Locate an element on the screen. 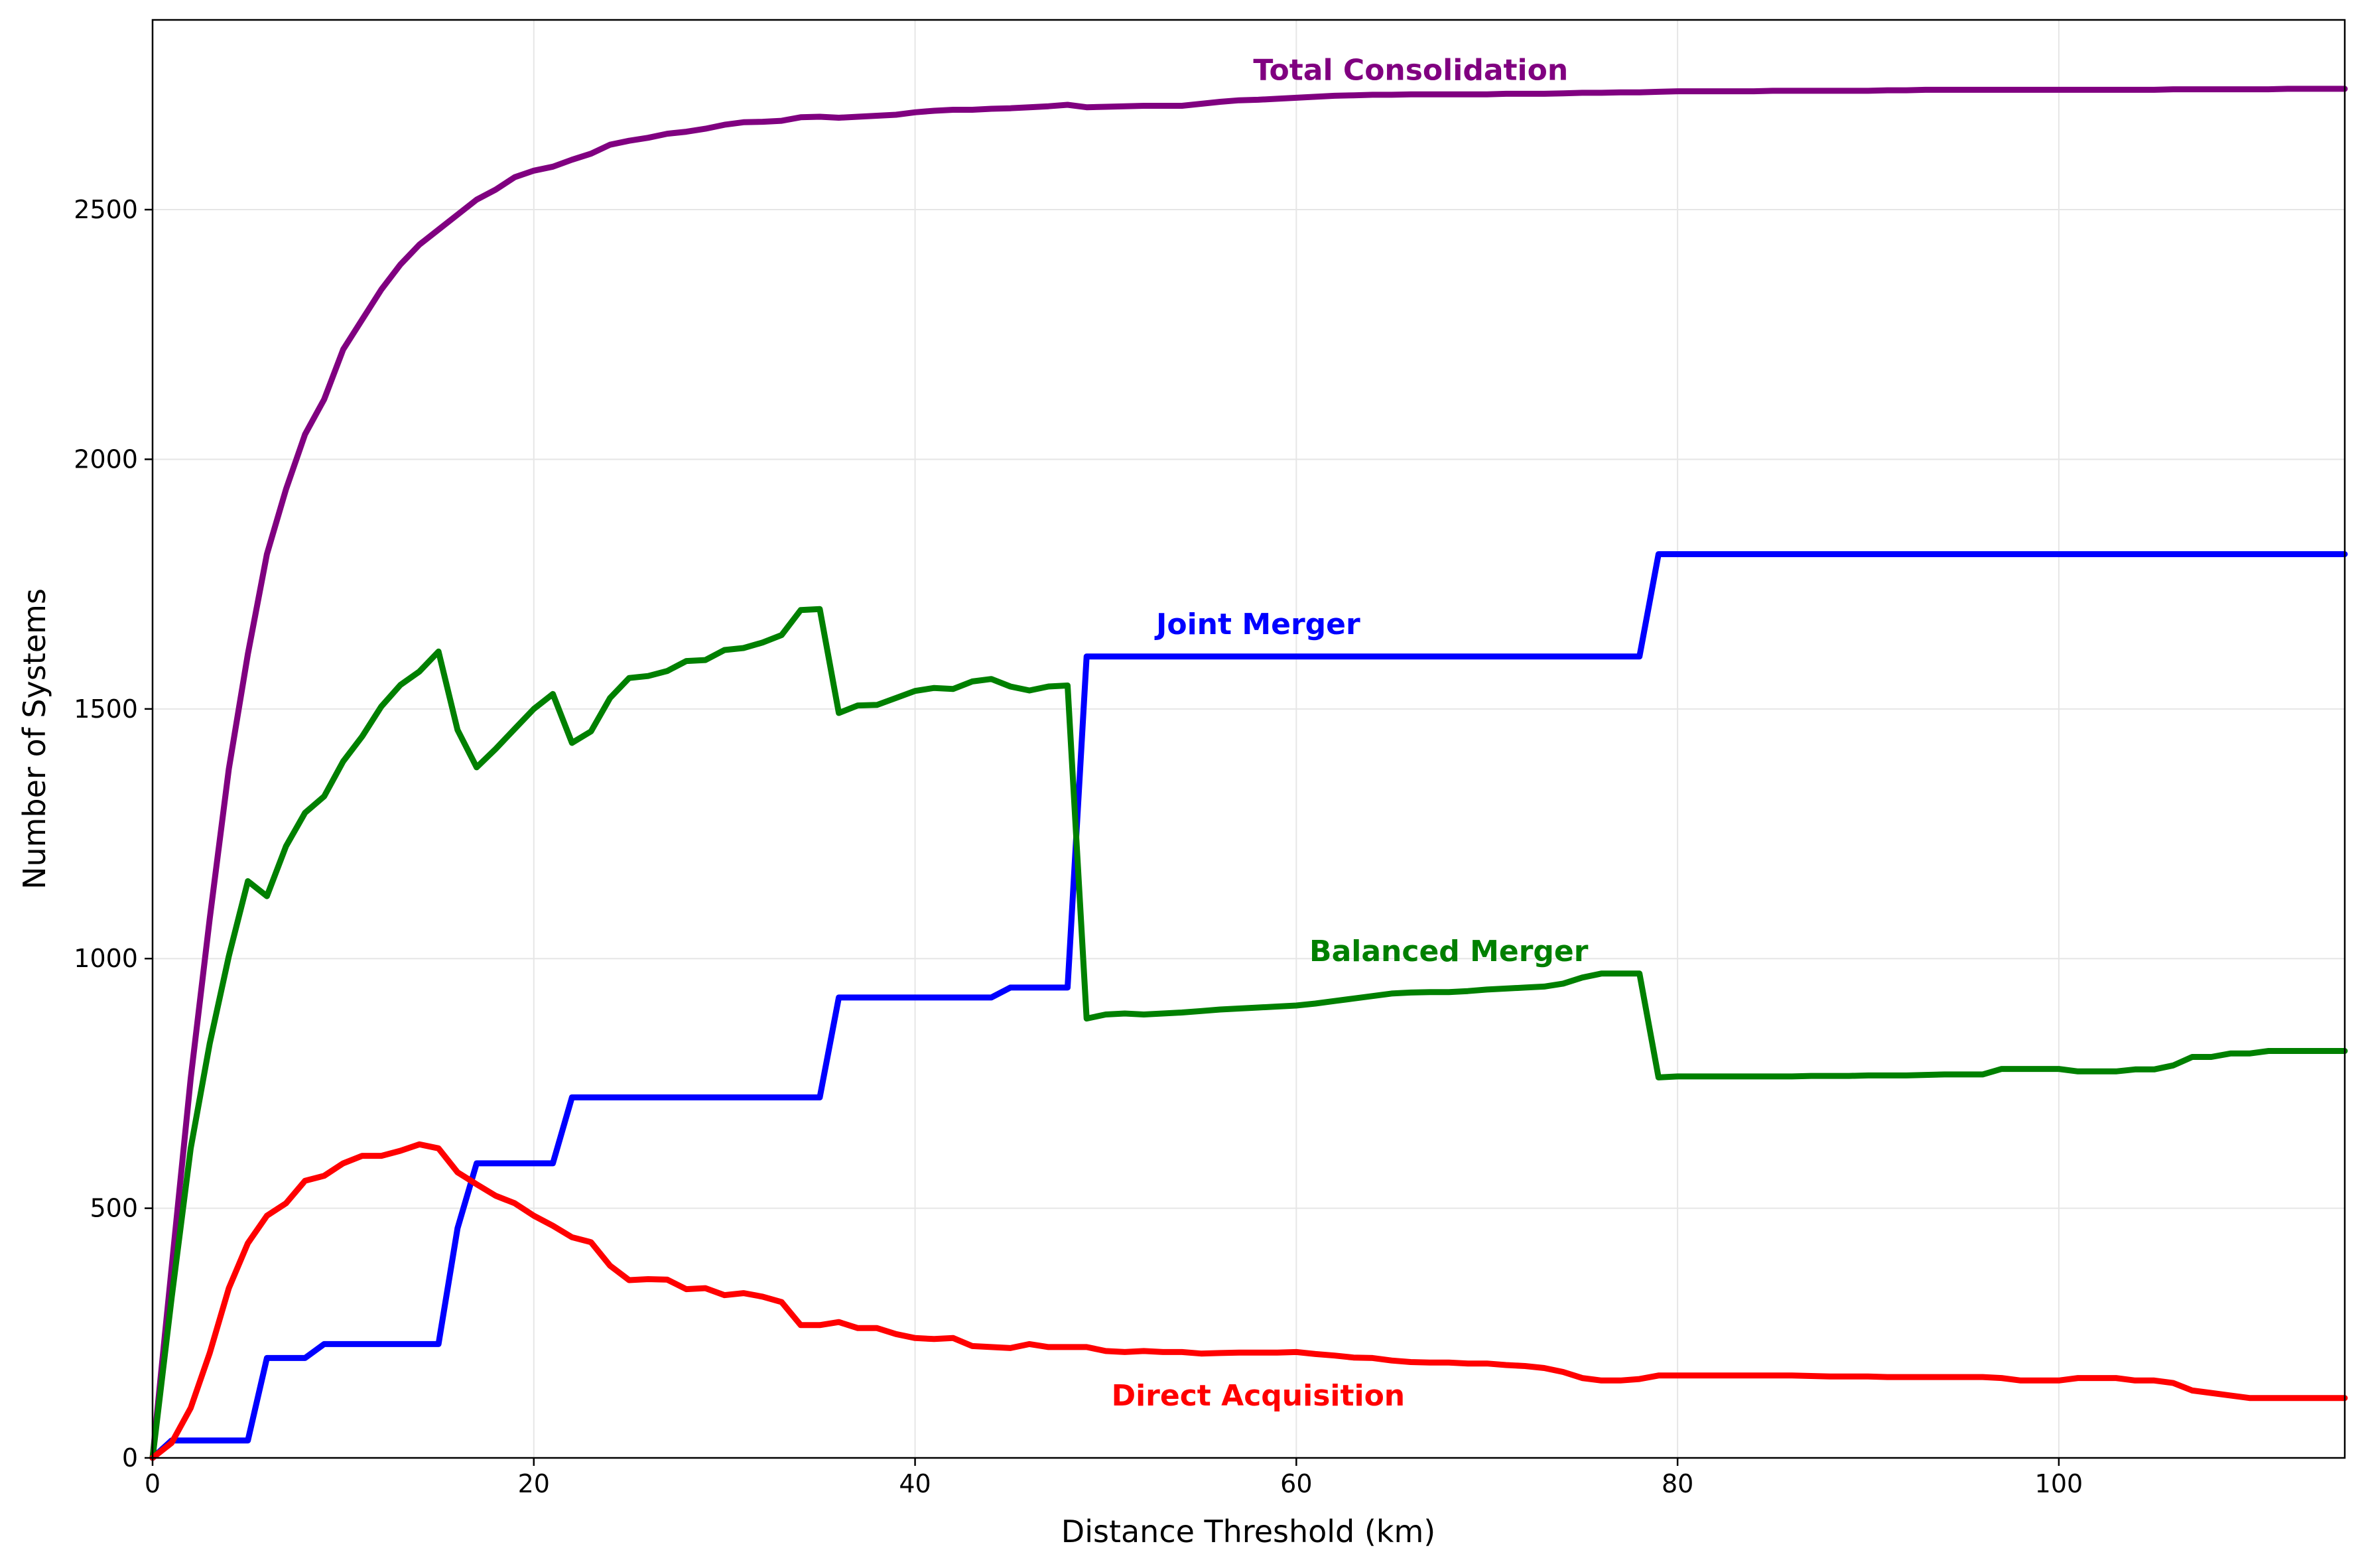  y-tick-label: 500 is located at coordinates (114, 1208).